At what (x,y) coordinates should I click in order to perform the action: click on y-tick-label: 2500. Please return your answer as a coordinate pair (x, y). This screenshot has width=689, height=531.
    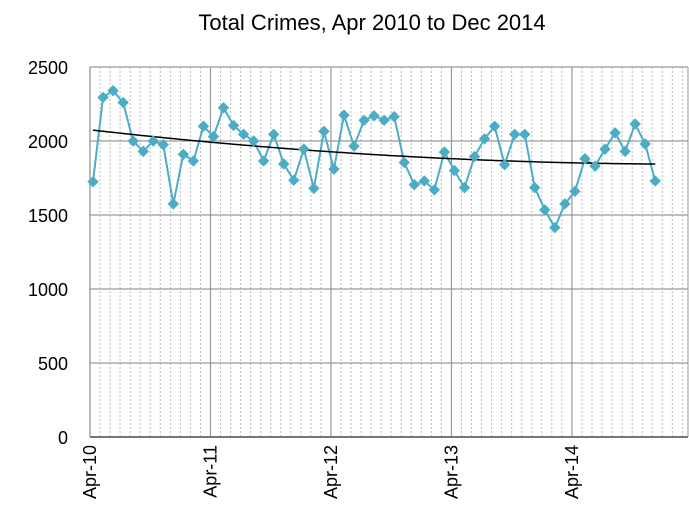
    Looking at the image, I should click on (48, 68).